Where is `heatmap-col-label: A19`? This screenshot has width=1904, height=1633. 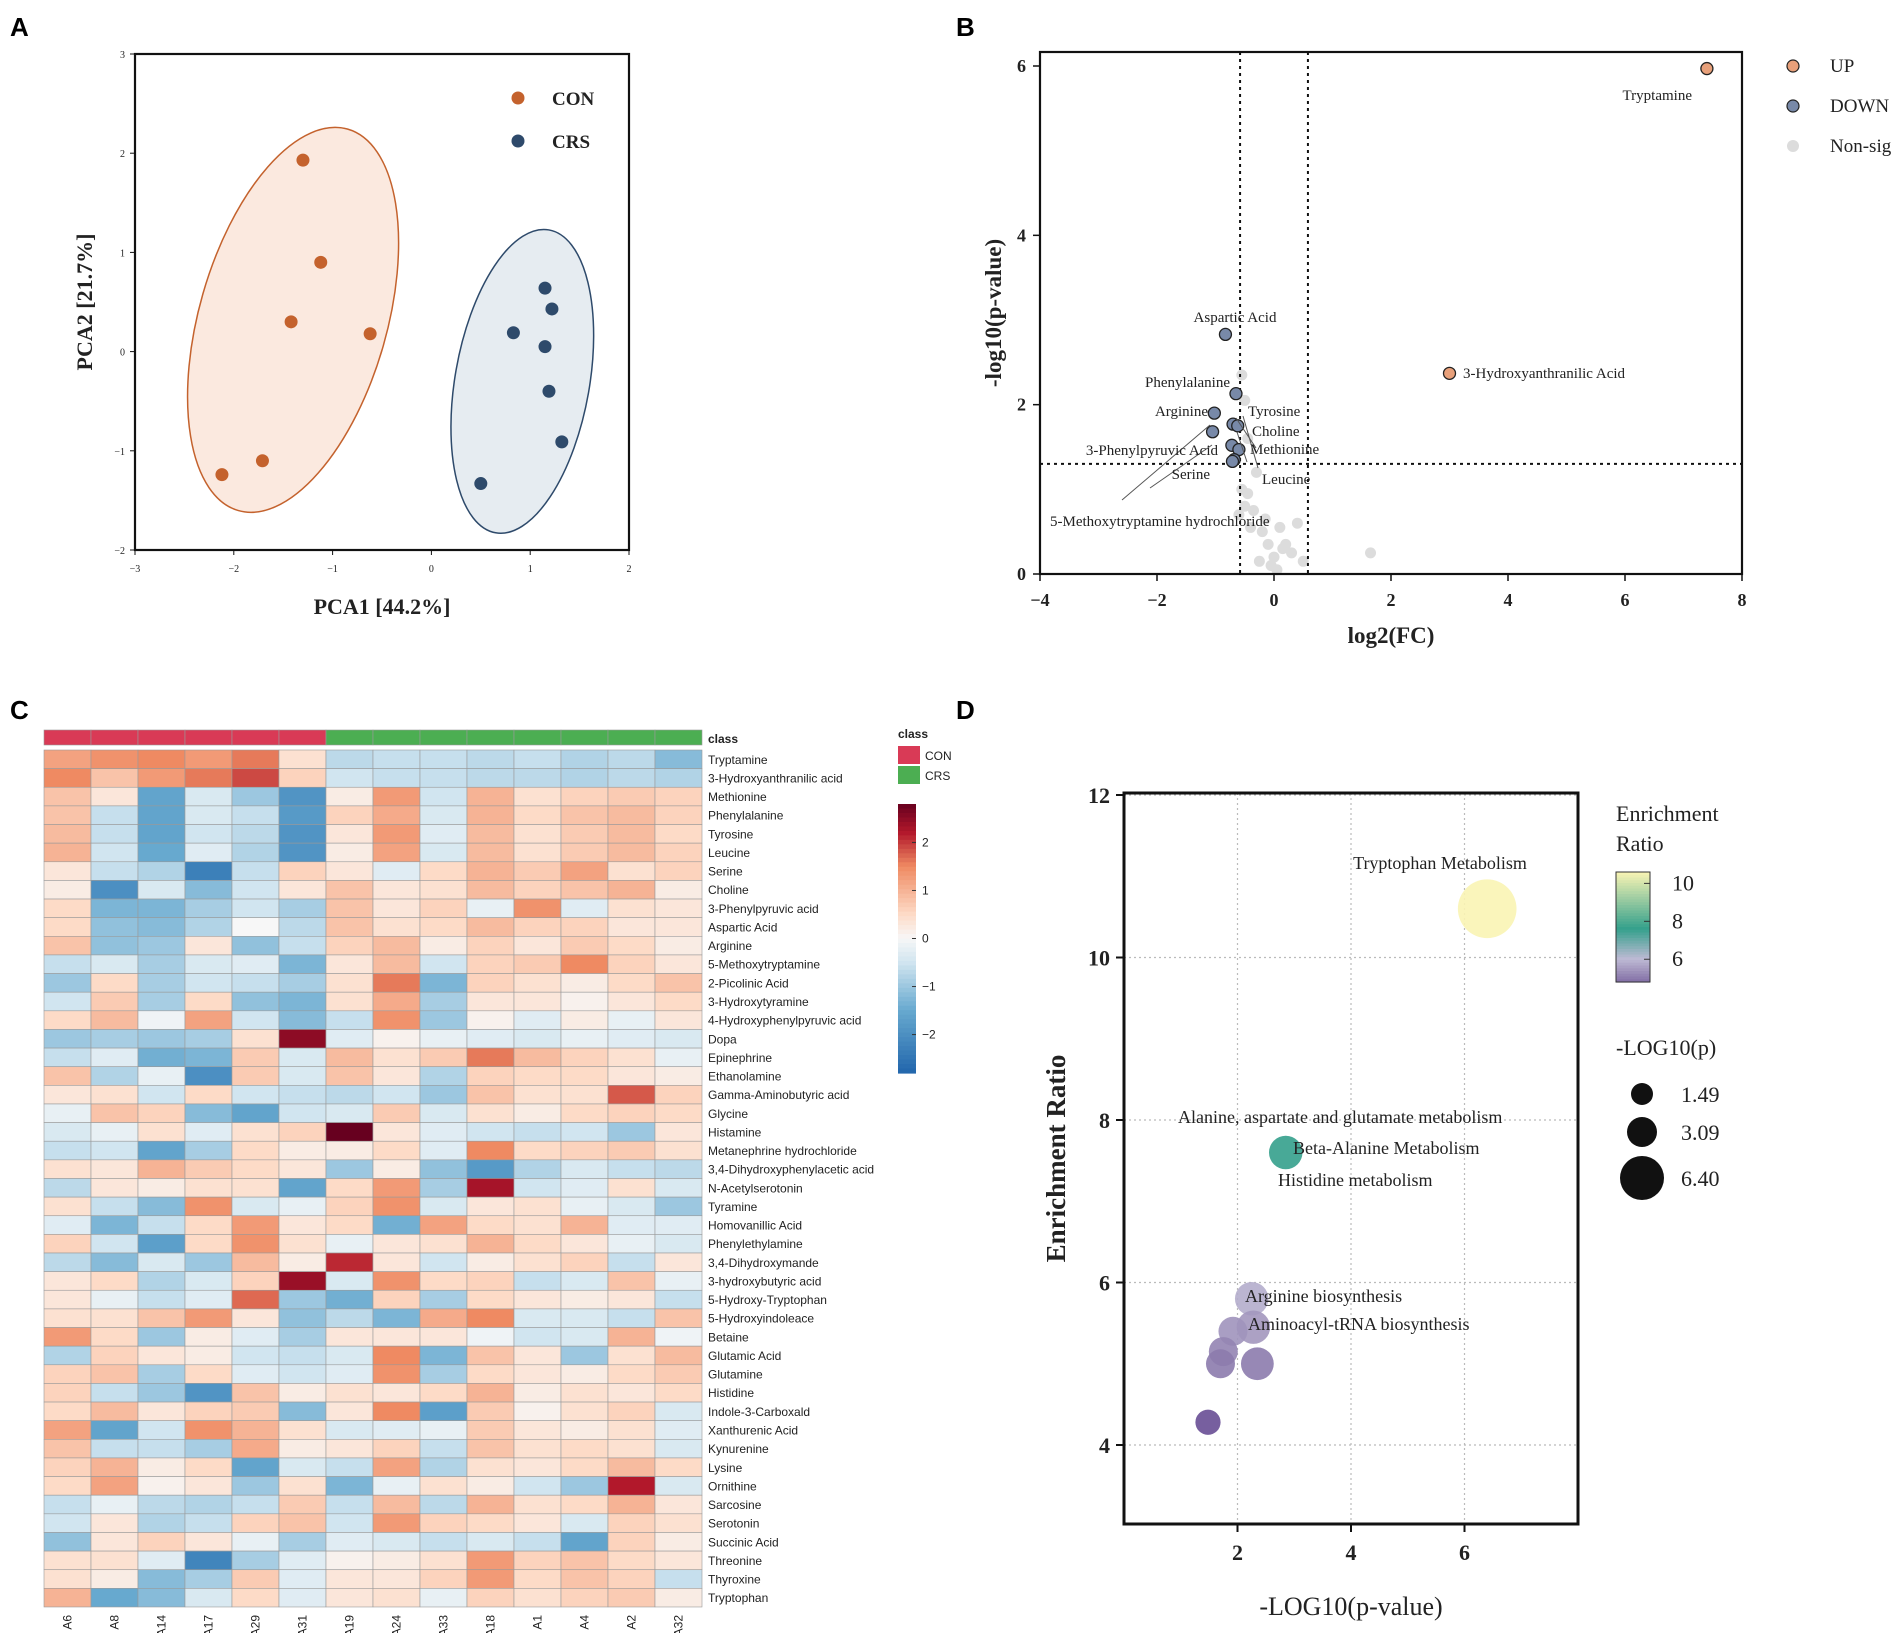
heatmap-col-label: A19 is located at coordinates (350, 1624).